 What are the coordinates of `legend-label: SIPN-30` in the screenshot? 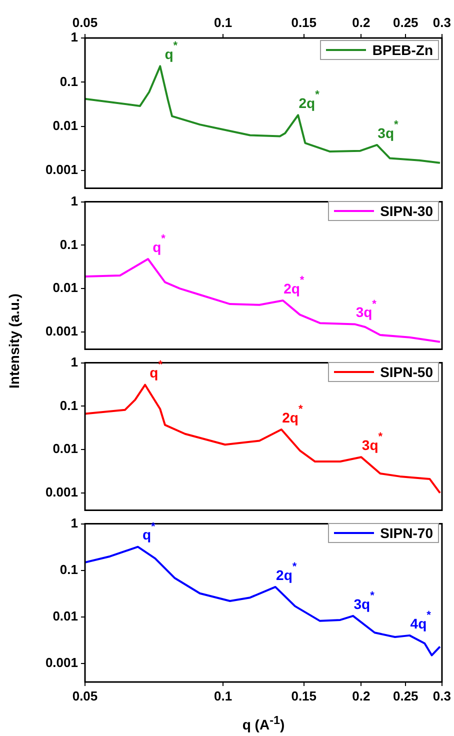 It's located at (406, 211).